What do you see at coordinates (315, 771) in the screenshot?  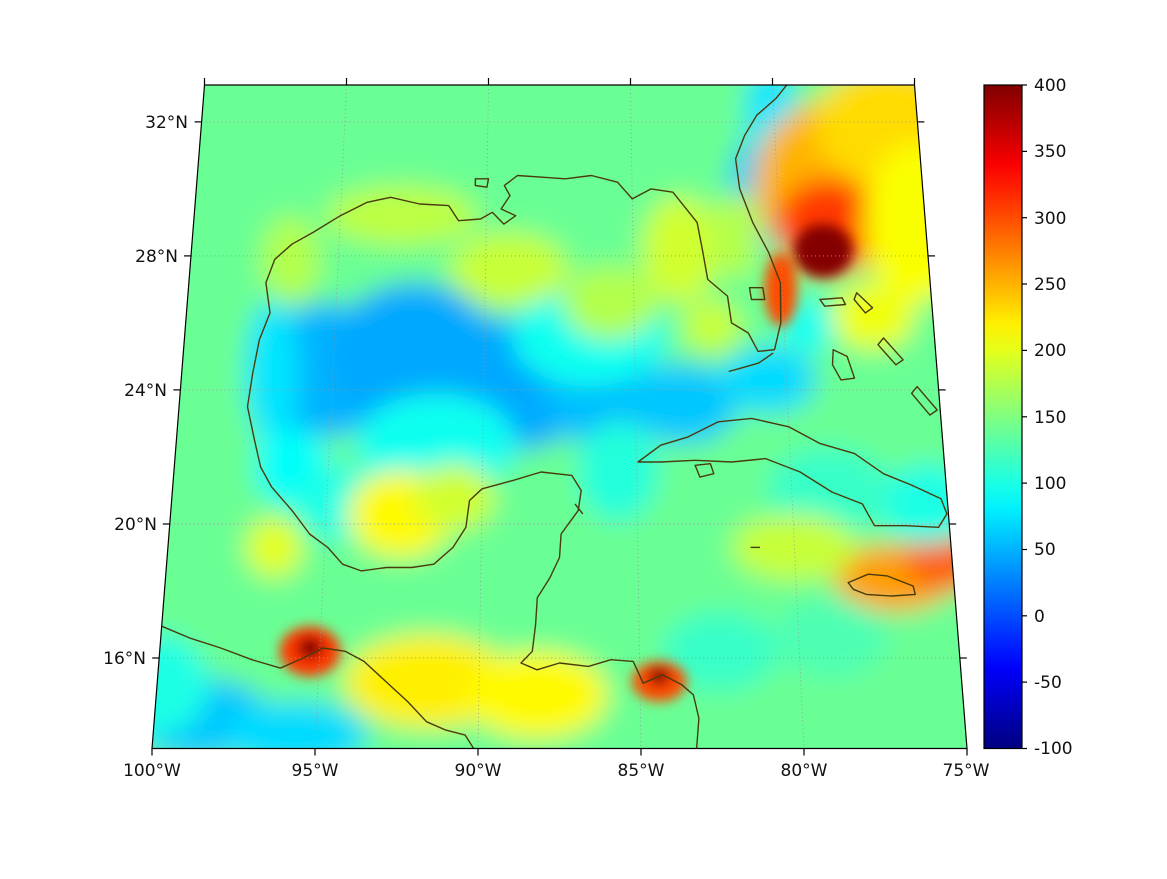 I see `x-tick-label: 95°W` at bounding box center [315, 771].